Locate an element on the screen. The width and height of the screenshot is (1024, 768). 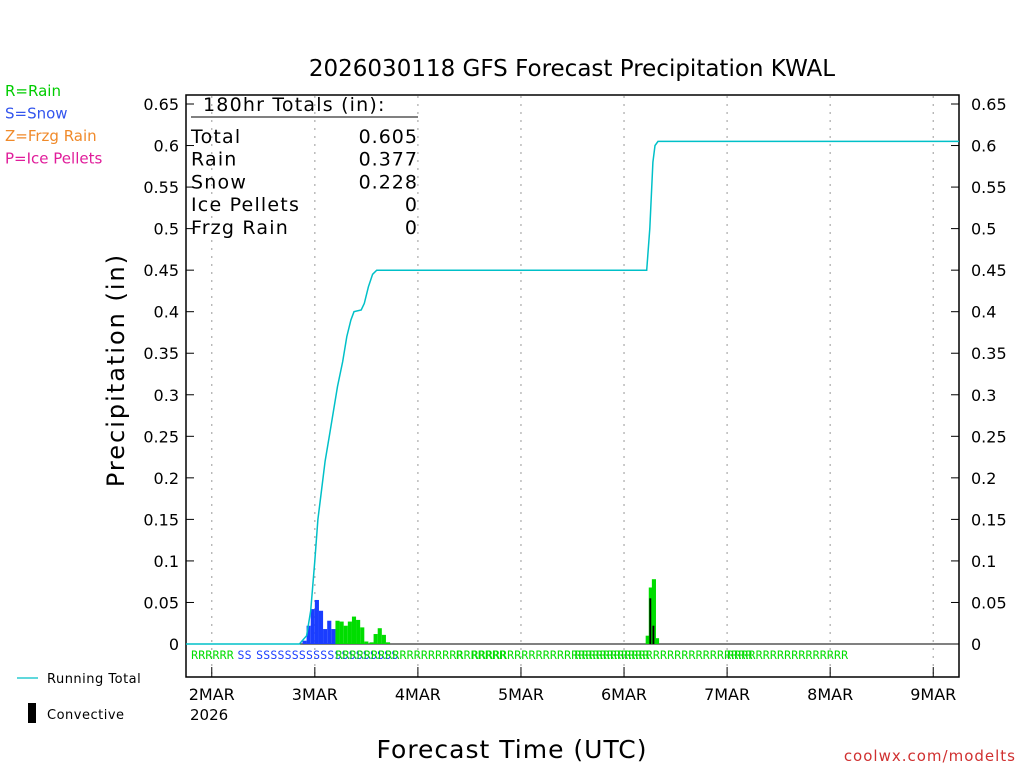
x-tick-label: 8MAR is located at coordinates (830, 694).